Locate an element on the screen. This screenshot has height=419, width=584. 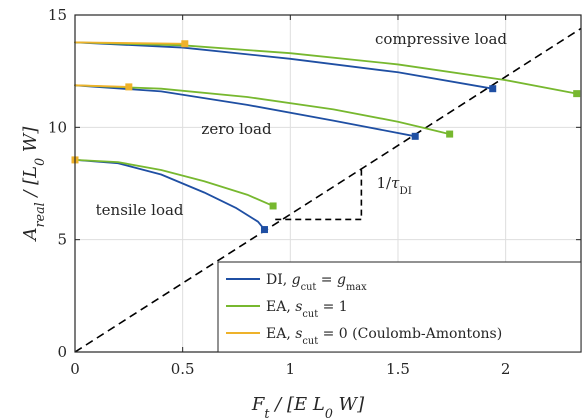
legend-box is located at coordinates (399, 307).